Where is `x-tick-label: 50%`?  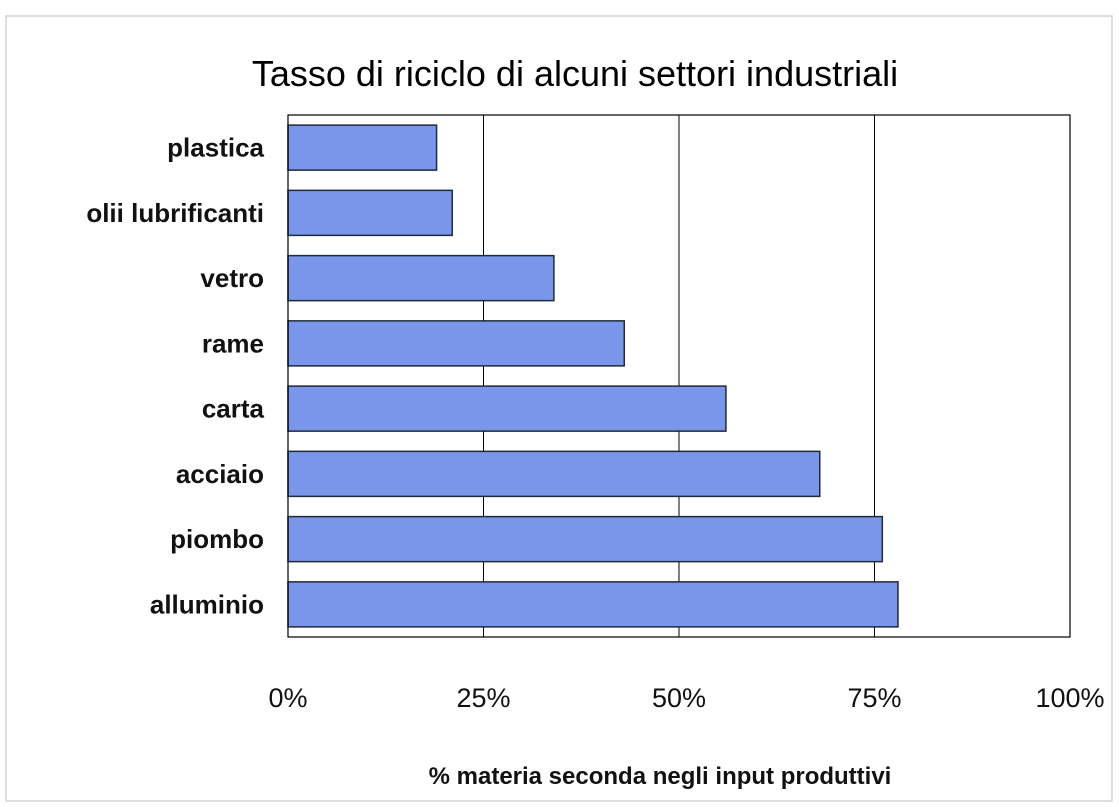
x-tick-label: 50% is located at coordinates (679, 698).